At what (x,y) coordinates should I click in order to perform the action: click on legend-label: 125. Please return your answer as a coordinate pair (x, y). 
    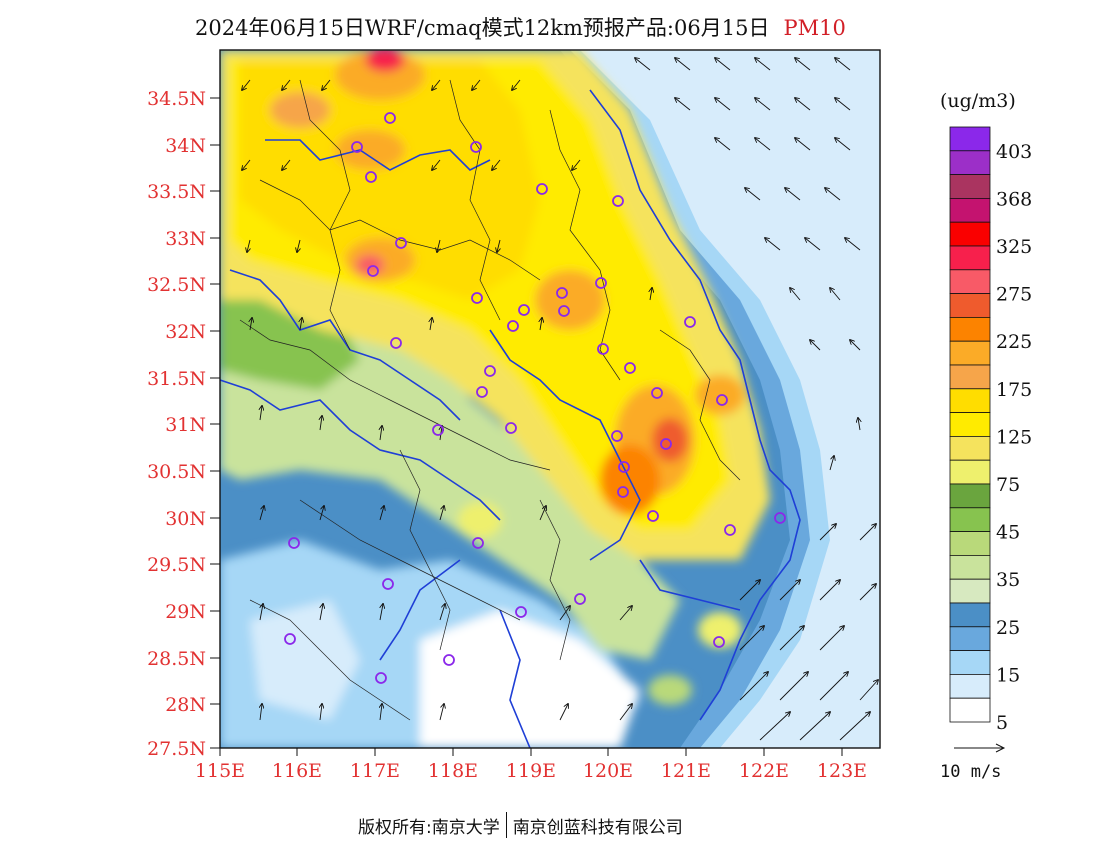
    Looking at the image, I should click on (1014, 437).